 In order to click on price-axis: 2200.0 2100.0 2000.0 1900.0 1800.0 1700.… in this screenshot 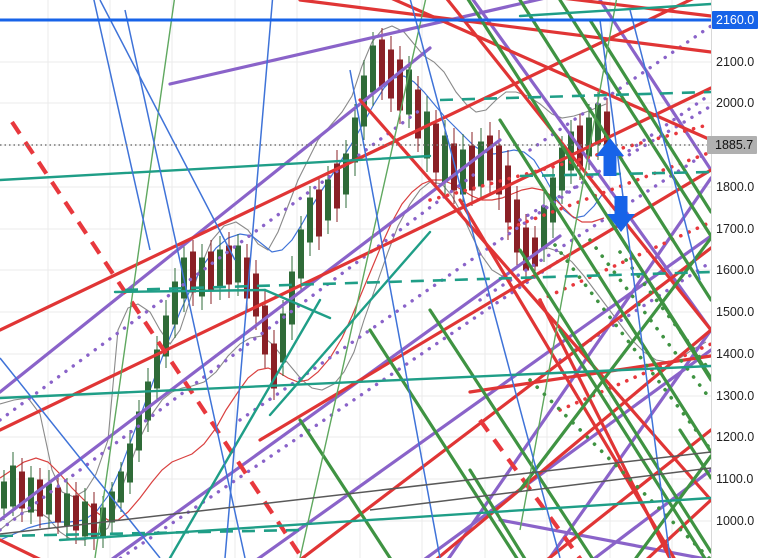, I will do `click(737, 279)`.